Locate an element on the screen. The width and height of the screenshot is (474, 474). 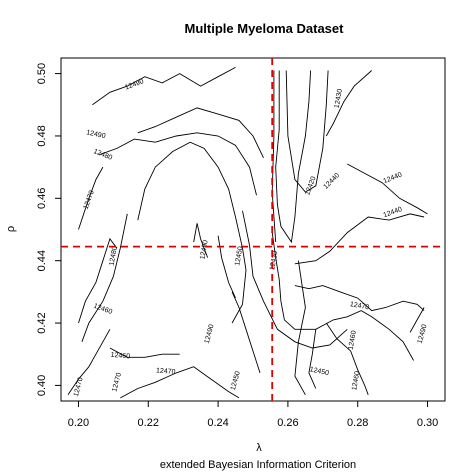
x-tick-label: 0.26 is located at coordinates (287, 423).